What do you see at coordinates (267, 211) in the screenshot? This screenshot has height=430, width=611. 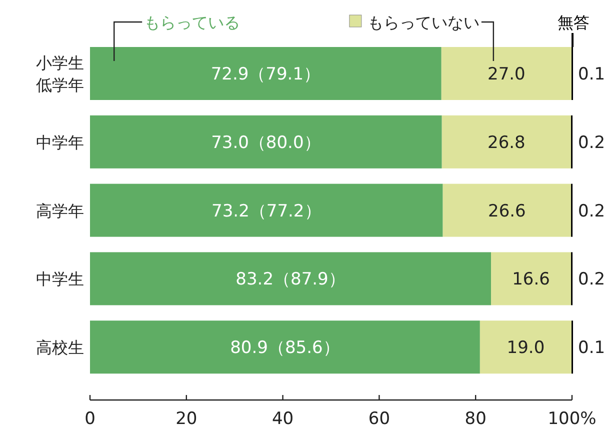 I see `data-label: 73.2（77.2）` at bounding box center [267, 211].